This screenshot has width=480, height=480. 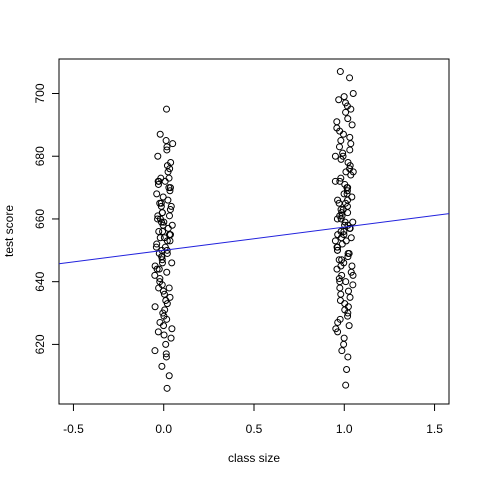 What do you see at coordinates (254, 429) in the screenshot?
I see `x-tick-label: 0.5` at bounding box center [254, 429].